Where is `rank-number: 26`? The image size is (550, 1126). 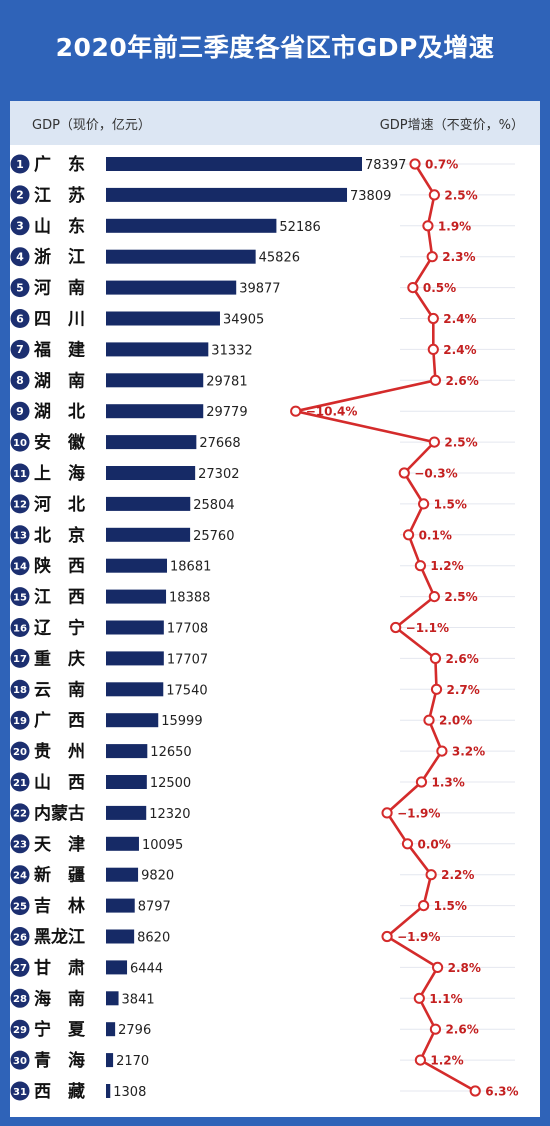
rank-number: 26 is located at coordinates (20, 937).